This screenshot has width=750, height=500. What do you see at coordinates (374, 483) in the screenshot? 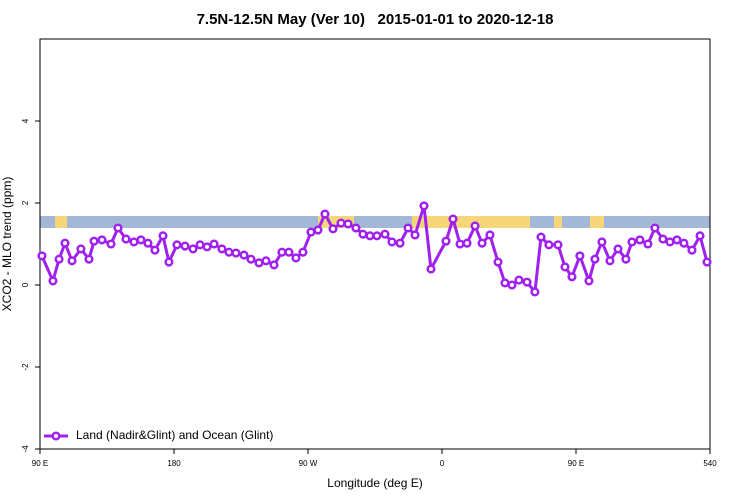
I see `x-axis-label: Longitude (deg E)` at bounding box center [374, 483].